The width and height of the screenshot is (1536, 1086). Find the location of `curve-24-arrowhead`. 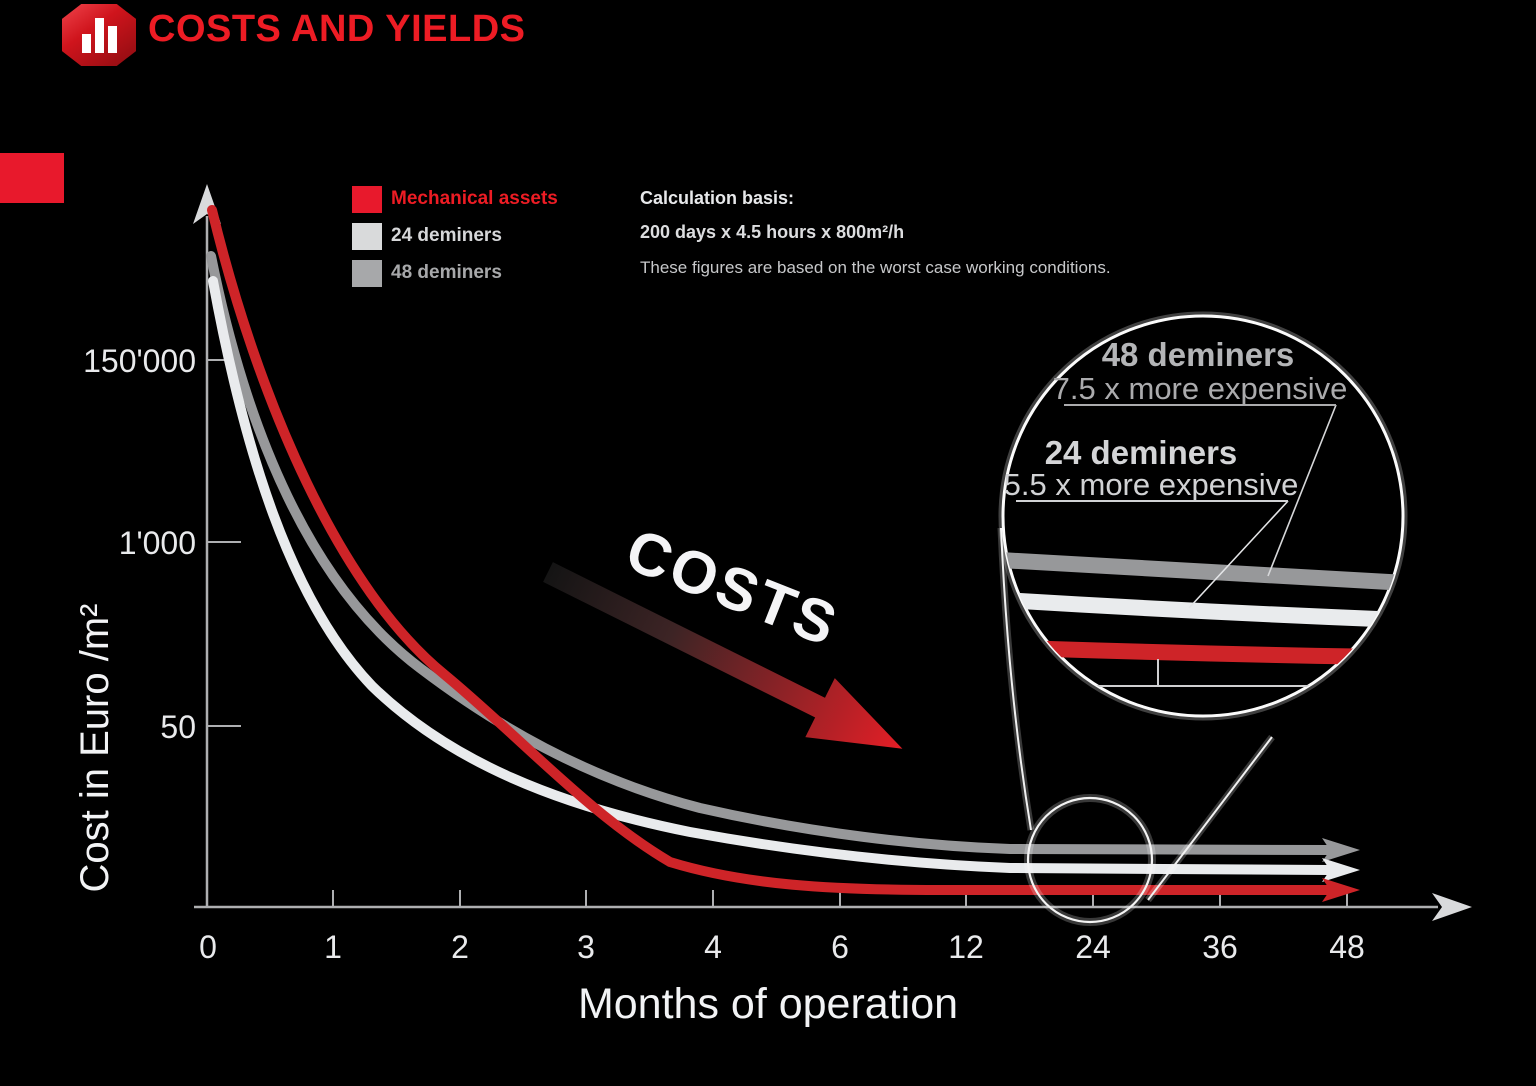

curve-24-arrowhead is located at coordinates (1341, 870).